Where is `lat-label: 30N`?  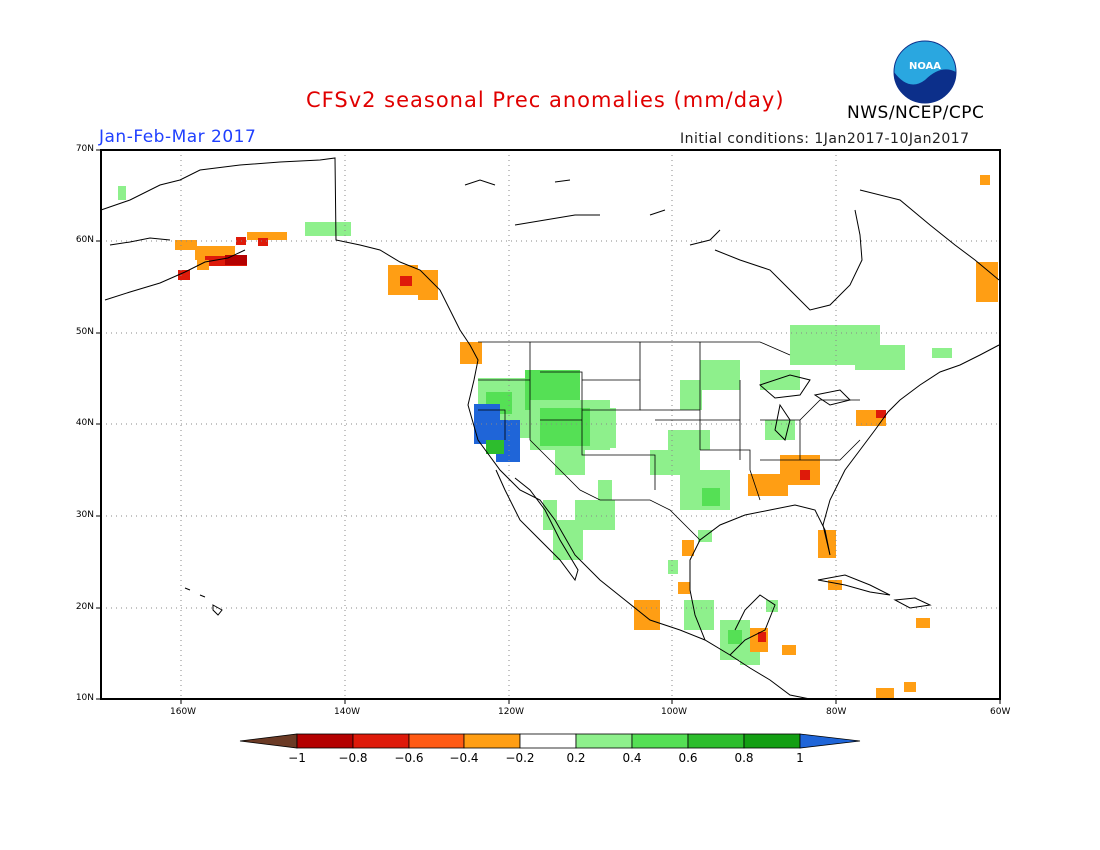 lat-label: 30N is located at coordinates (84, 515).